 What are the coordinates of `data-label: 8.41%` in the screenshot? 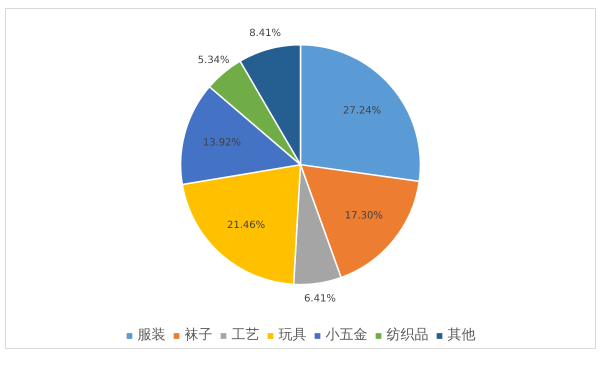 It's located at (265, 34).